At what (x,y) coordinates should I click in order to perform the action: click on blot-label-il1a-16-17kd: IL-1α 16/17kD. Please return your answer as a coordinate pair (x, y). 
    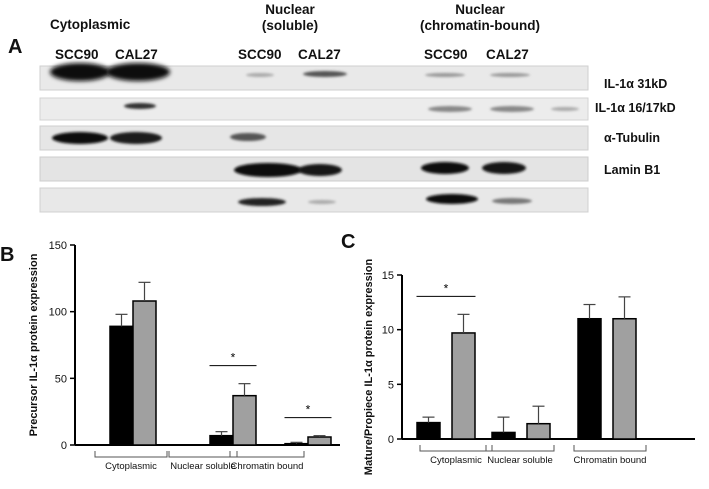
    Looking at the image, I should click on (635, 108).